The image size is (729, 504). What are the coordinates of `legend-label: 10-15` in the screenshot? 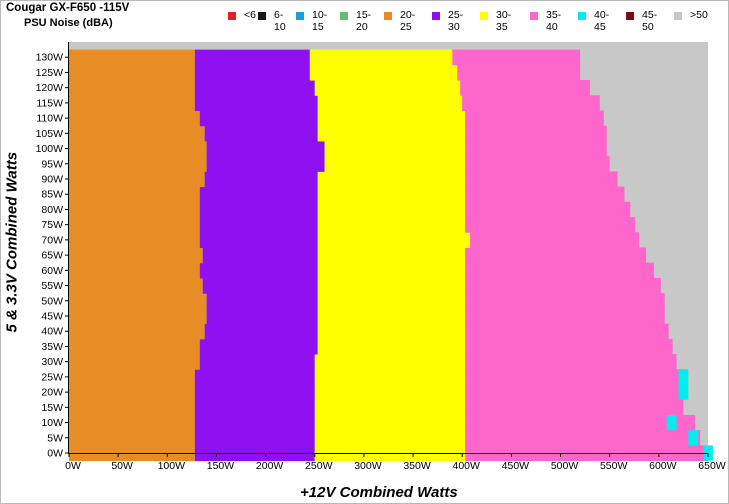 It's located at (320, 21).